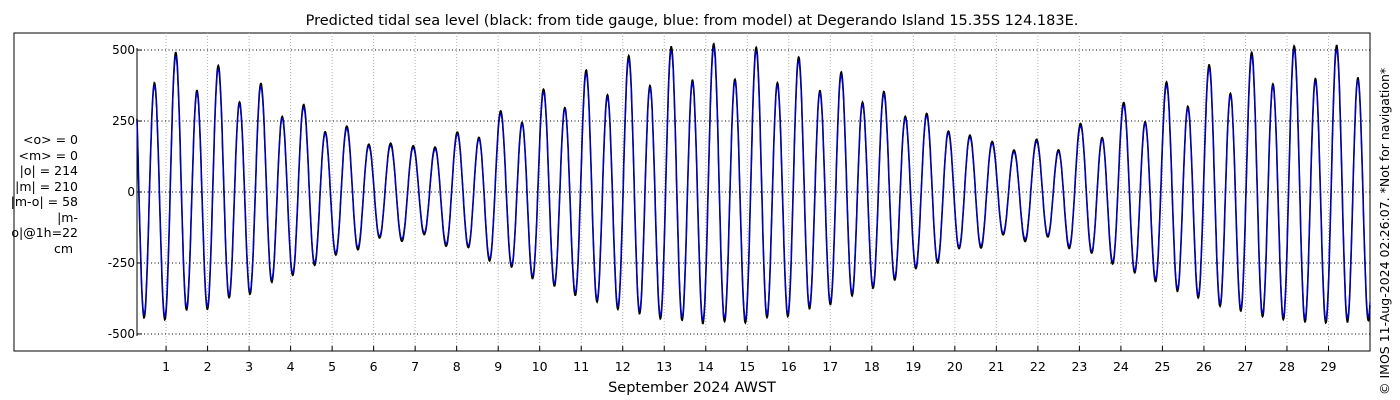  What do you see at coordinates (48, 155) in the screenshot?
I see `stat-mean-model: <m> = 0` at bounding box center [48, 155].